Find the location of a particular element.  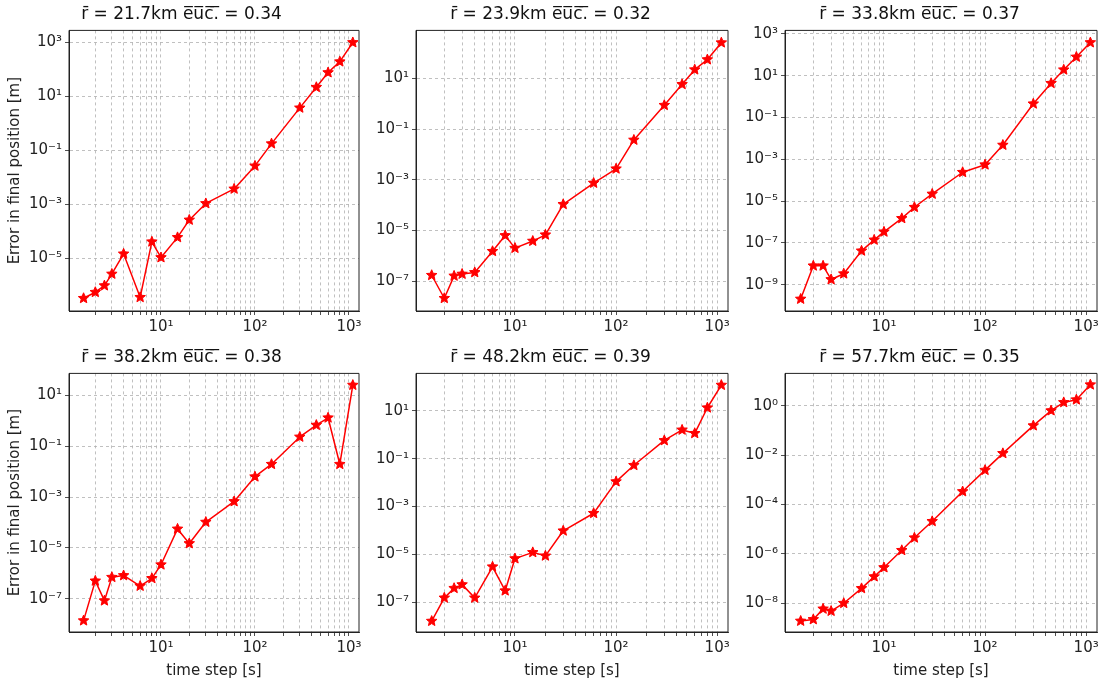

chart-title: r̄ = 38.2km e̅u̅c̅.̅ = 0.38 is located at coordinates (181, 355).